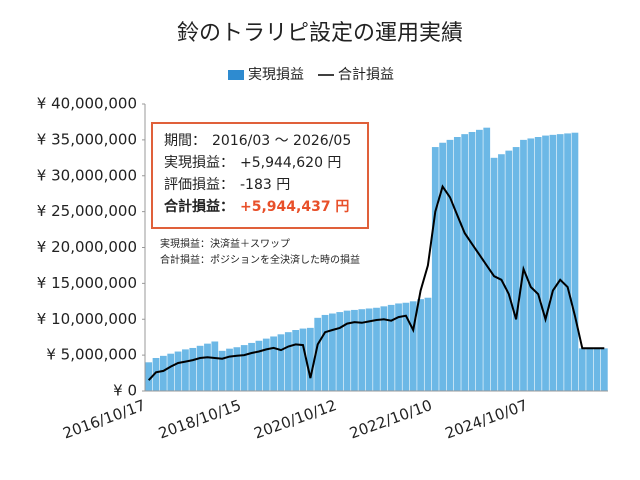 The width and height of the screenshot is (640, 480). Describe the element at coordinates (265, 185) in the screenshot. I see `summary-value: -183 円` at that location.